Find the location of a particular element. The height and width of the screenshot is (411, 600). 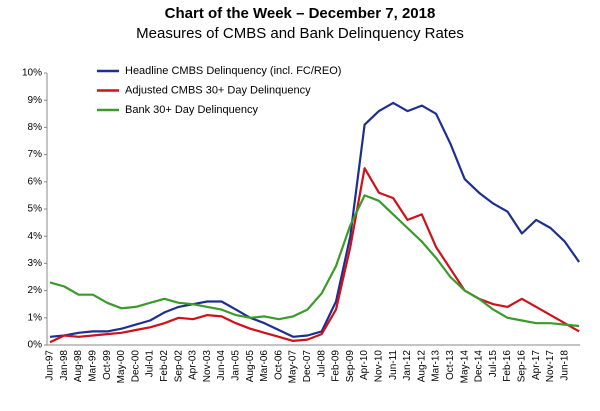

x-tick-label: Apr-17 is located at coordinates (536, 365).